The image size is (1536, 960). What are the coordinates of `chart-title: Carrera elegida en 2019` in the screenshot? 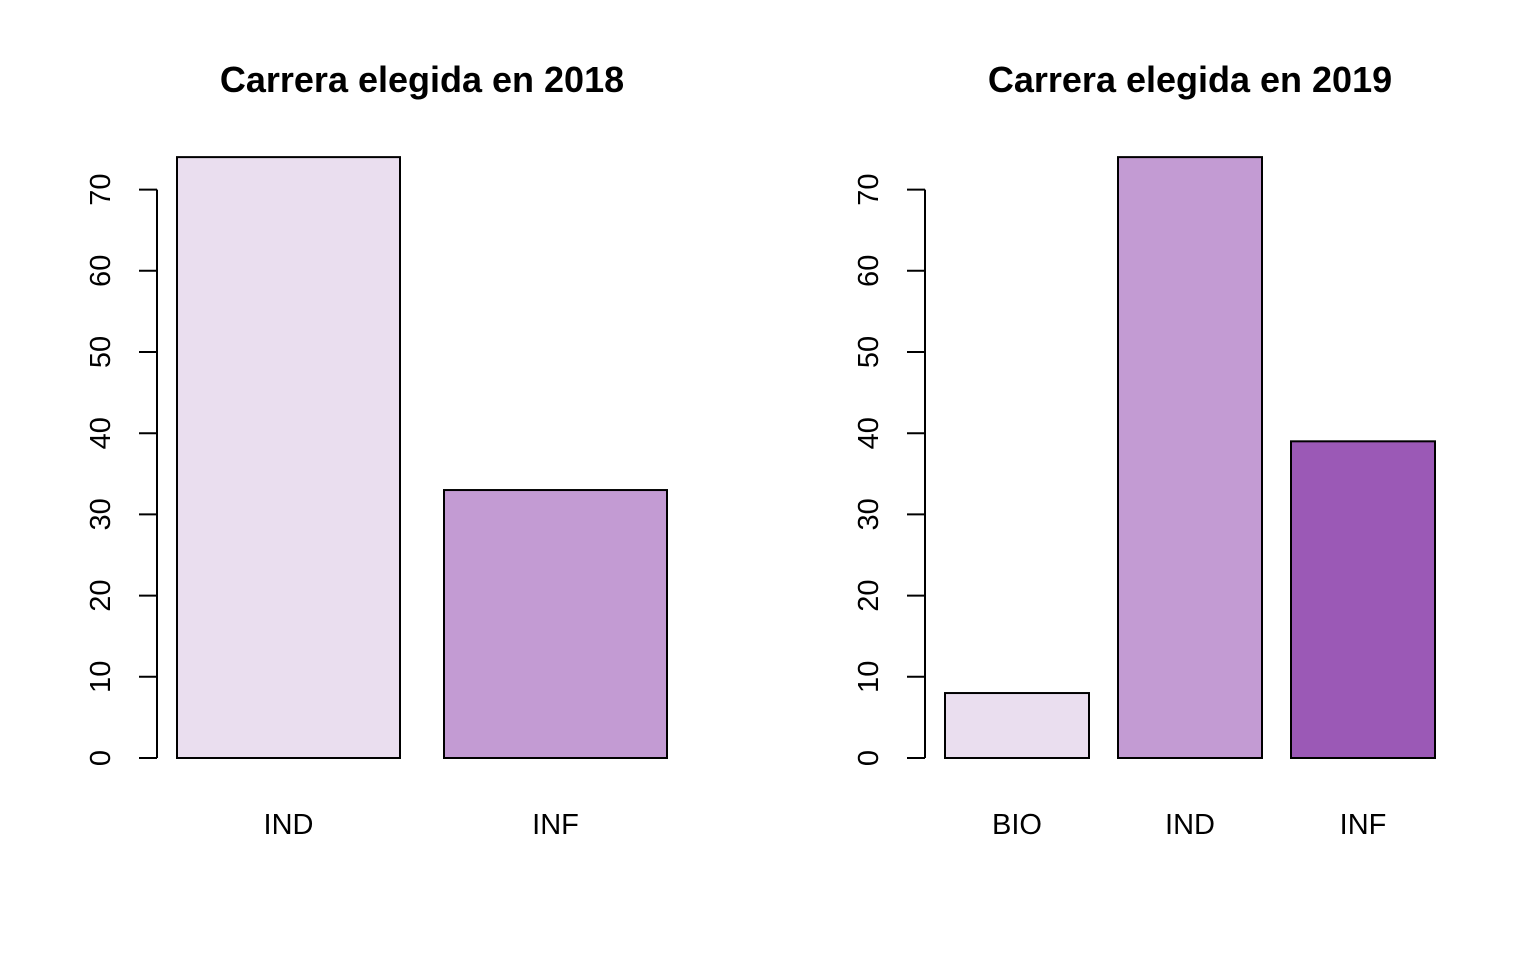 It's located at (1190, 79).